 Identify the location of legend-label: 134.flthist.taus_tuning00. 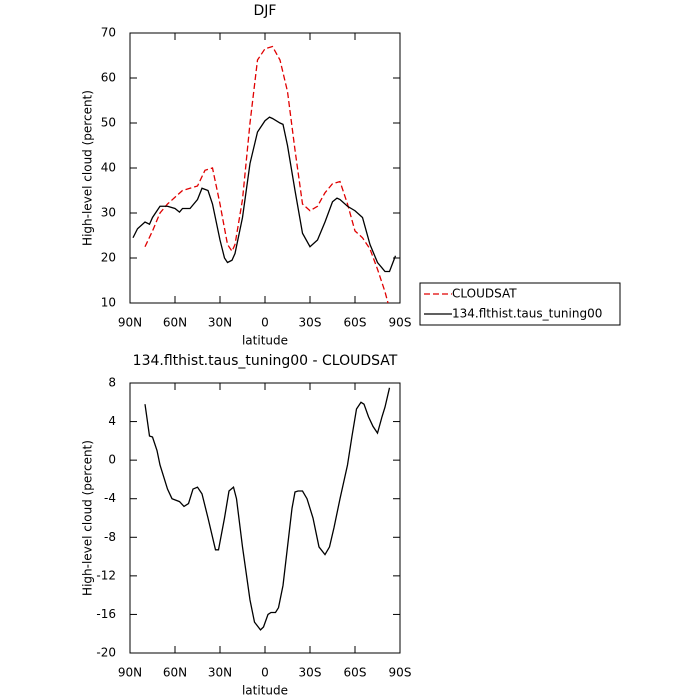
(527, 314).